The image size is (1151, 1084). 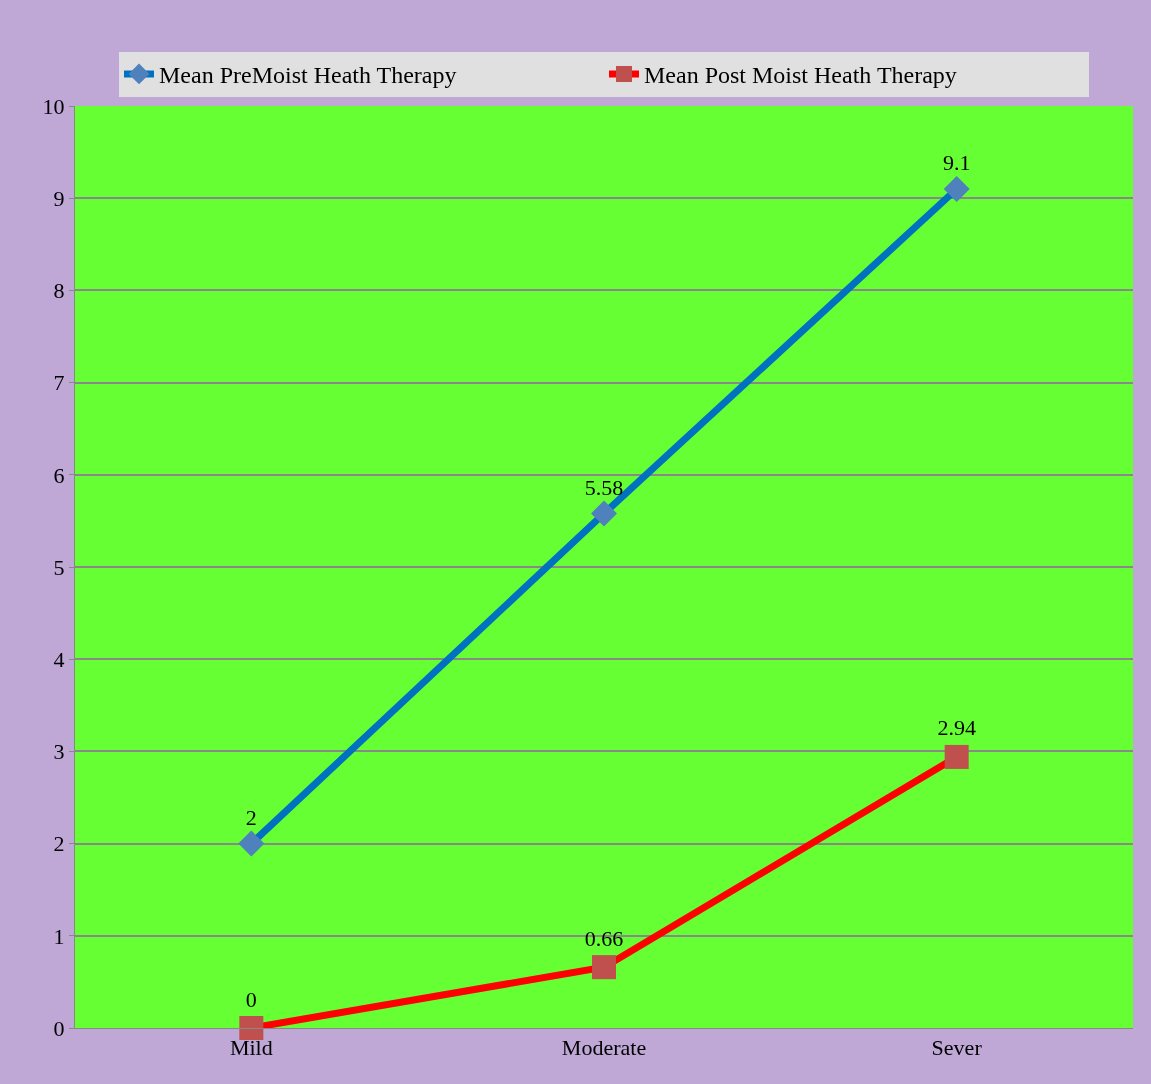 I want to click on x-tick-label: Mild, so click(x=251, y=1048).